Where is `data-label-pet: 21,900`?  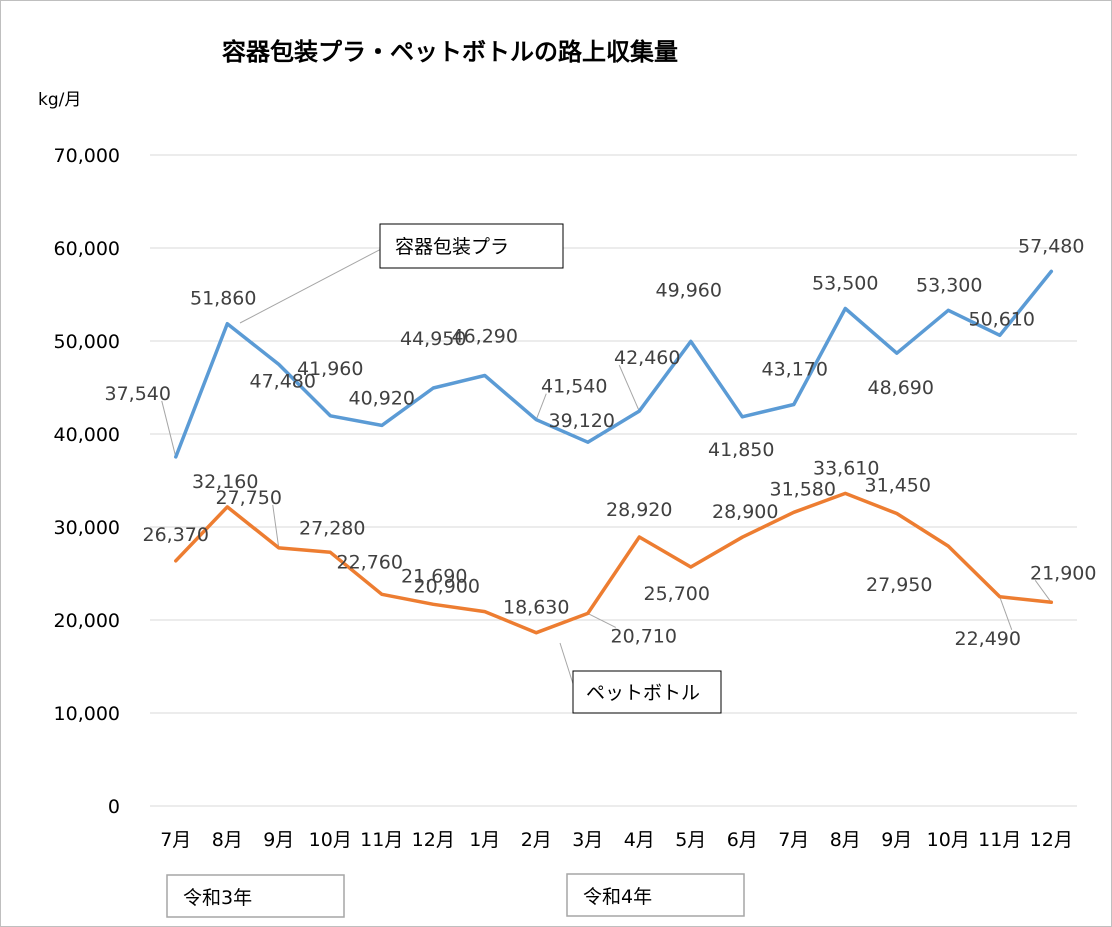 data-label-pet: 21,900 is located at coordinates (1063, 573).